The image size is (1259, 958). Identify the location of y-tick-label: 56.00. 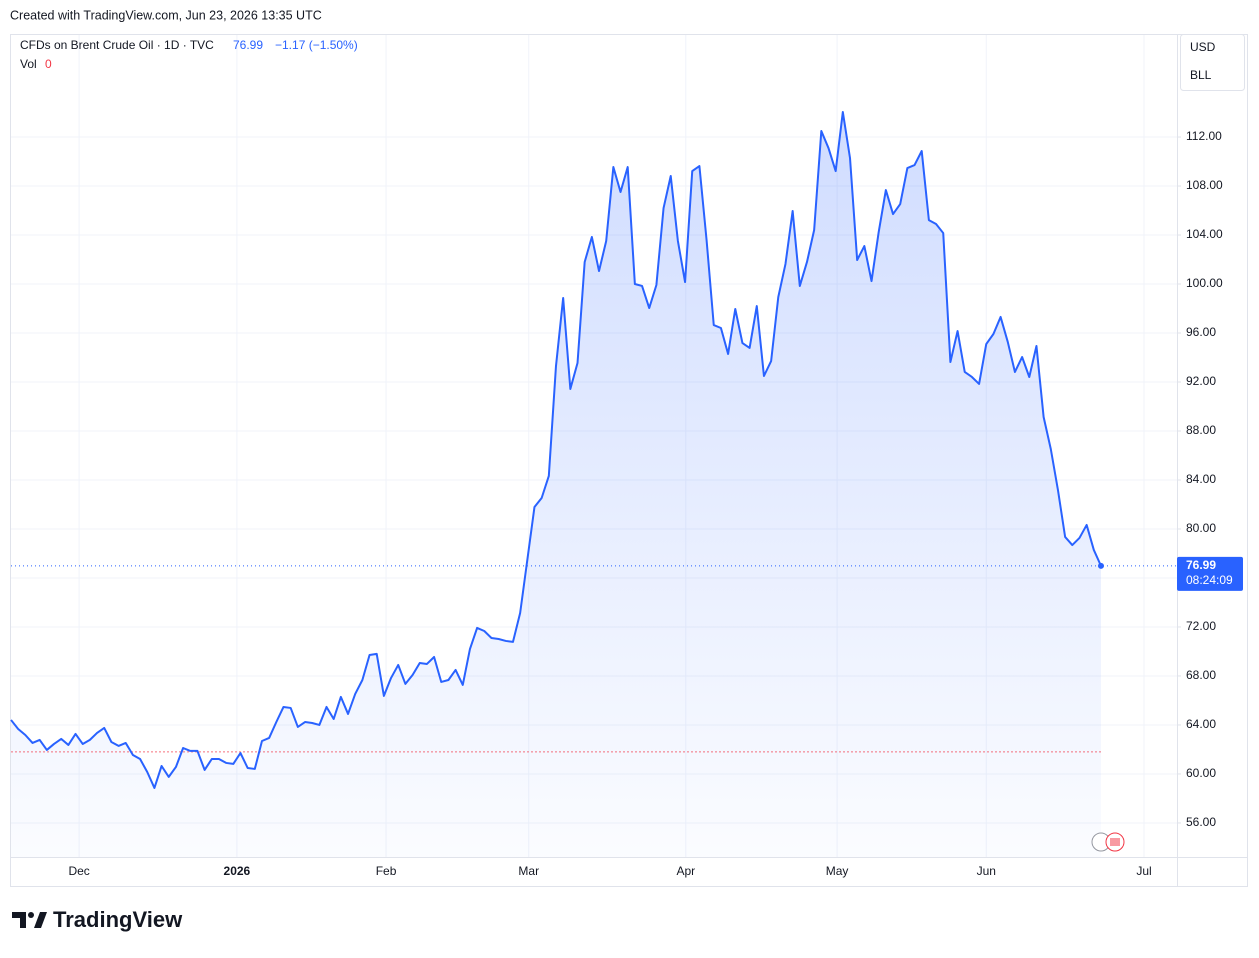
(1201, 822).